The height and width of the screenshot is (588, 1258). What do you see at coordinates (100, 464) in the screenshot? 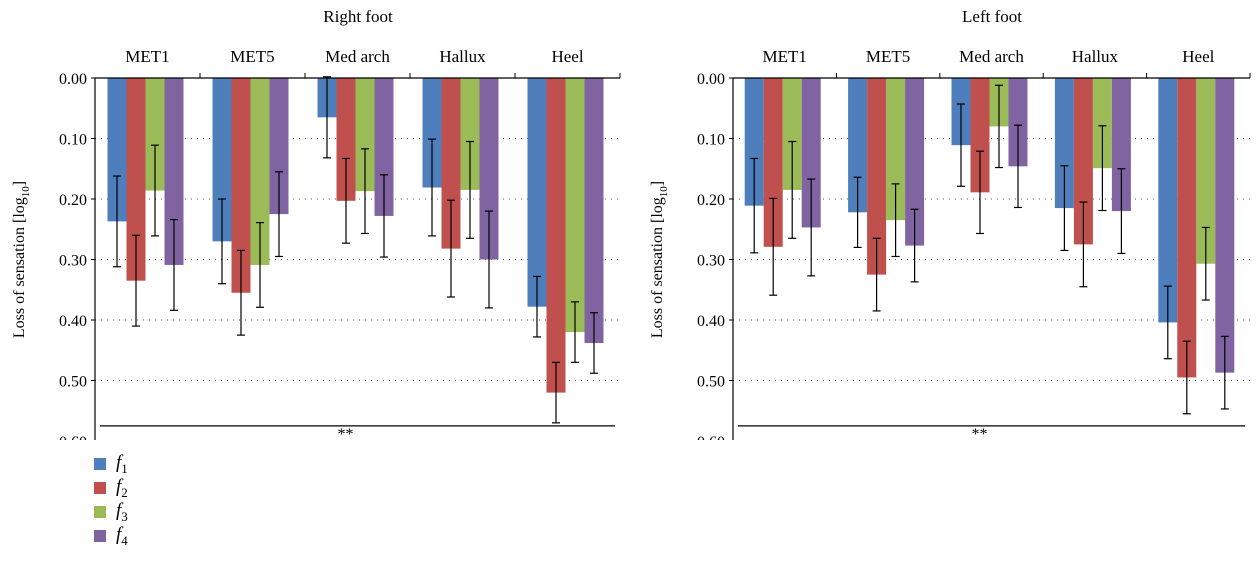
I see `legend-swatch-f1` at bounding box center [100, 464].